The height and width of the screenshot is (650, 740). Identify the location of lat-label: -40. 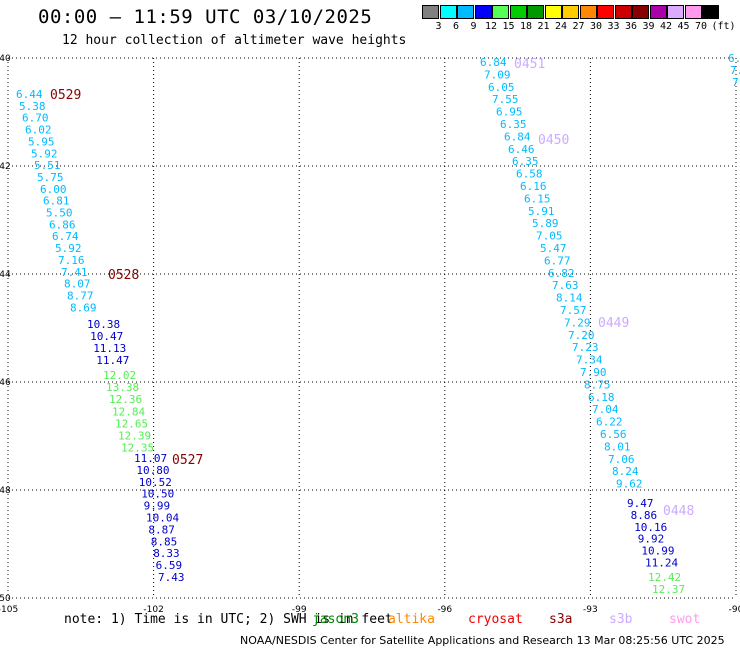
(5, 59).